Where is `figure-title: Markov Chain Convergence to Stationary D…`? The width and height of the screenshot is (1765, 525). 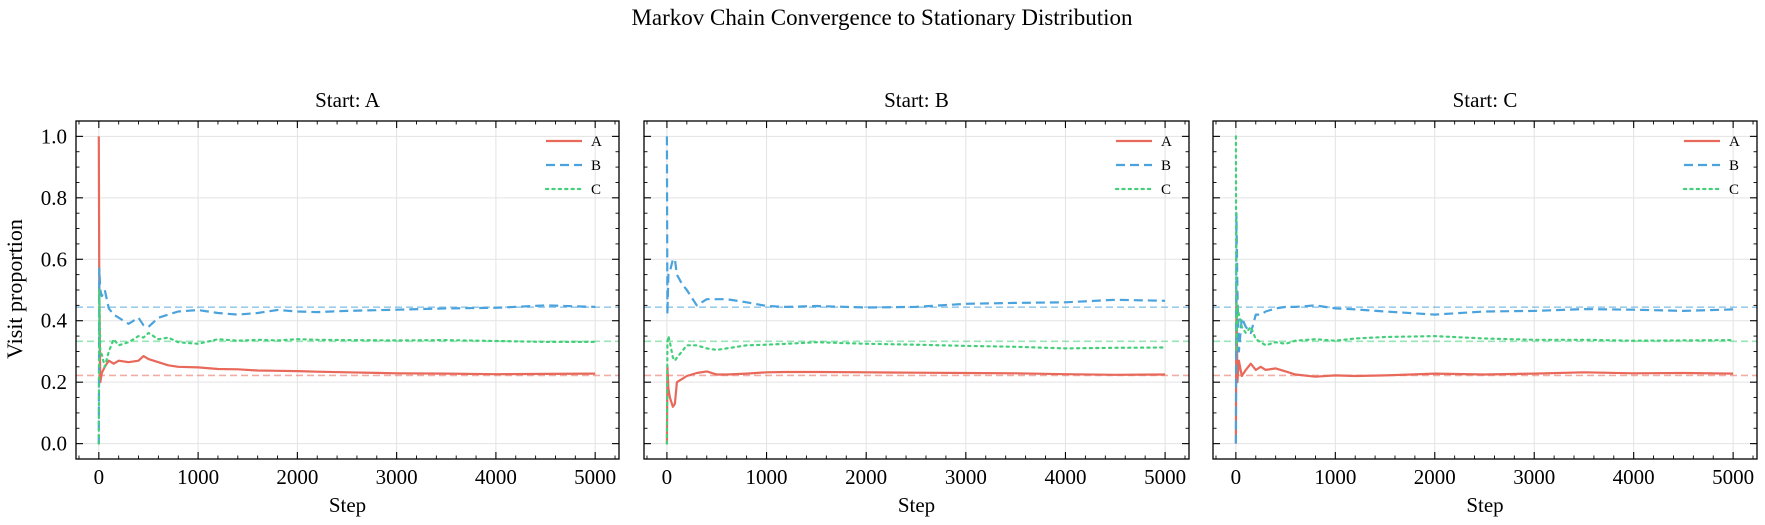 figure-title: Markov Chain Convergence to Stationary D… is located at coordinates (882, 17).